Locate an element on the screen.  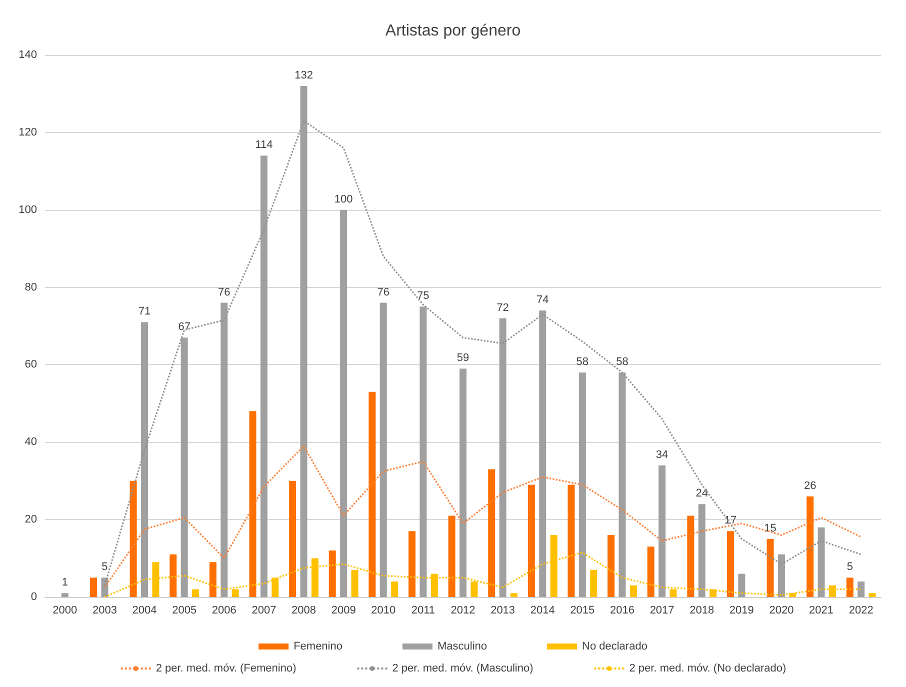
x-tick-label: 2018 is located at coordinates (702, 610).